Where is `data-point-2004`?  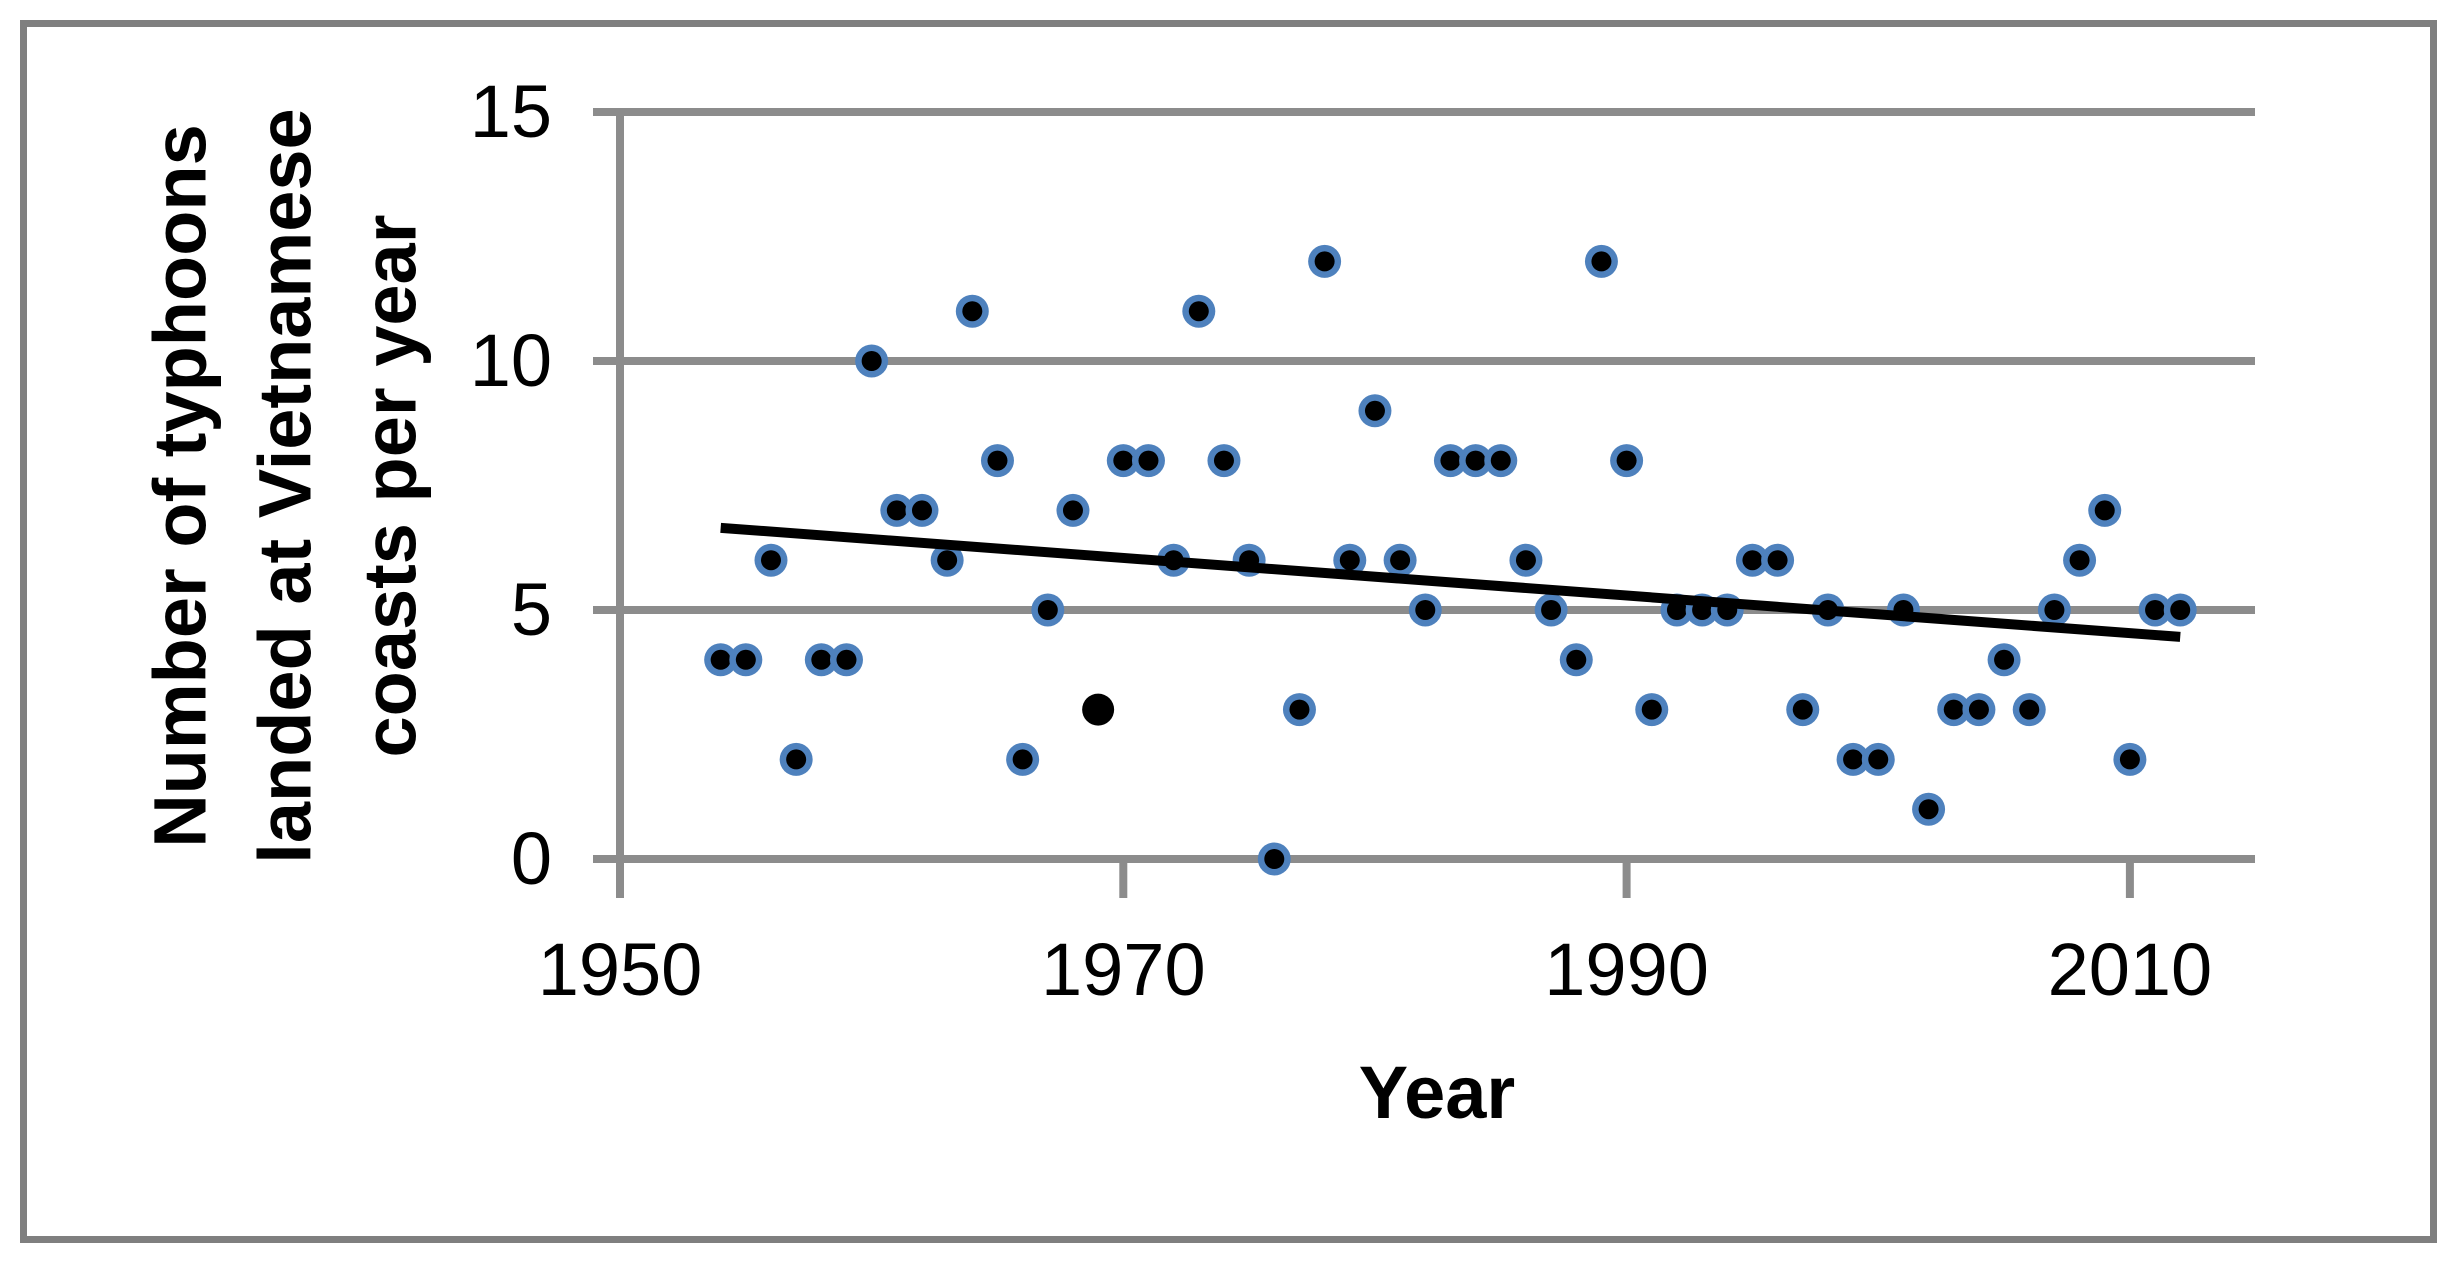 data-point-2004 is located at coordinates (1979, 710).